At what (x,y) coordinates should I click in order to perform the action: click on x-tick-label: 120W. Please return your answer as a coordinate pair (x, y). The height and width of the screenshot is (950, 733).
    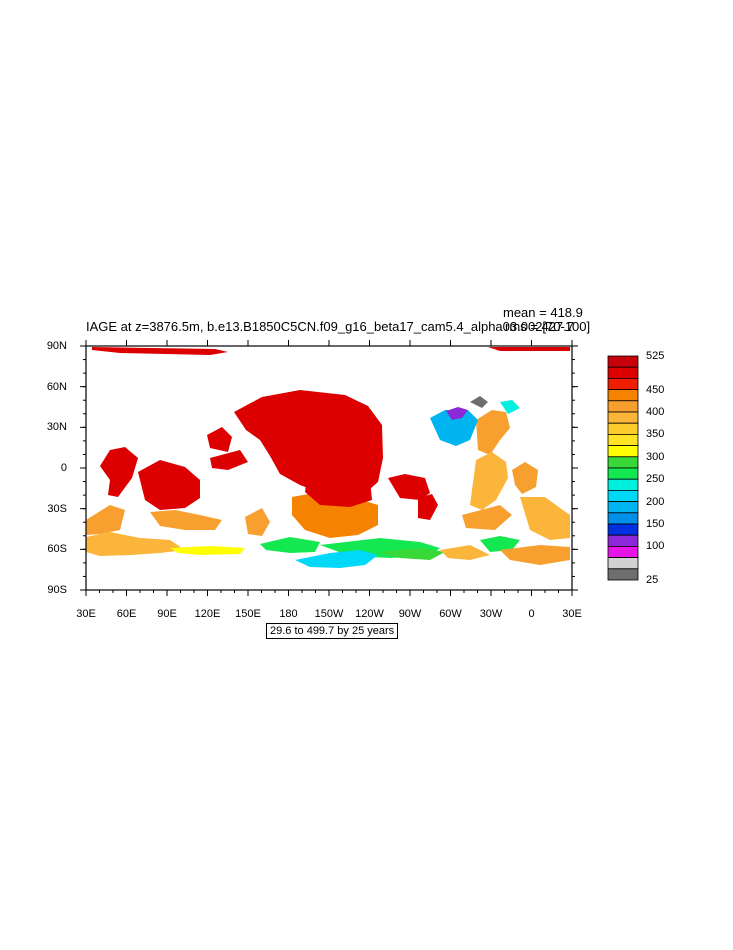
    Looking at the image, I should click on (369, 614).